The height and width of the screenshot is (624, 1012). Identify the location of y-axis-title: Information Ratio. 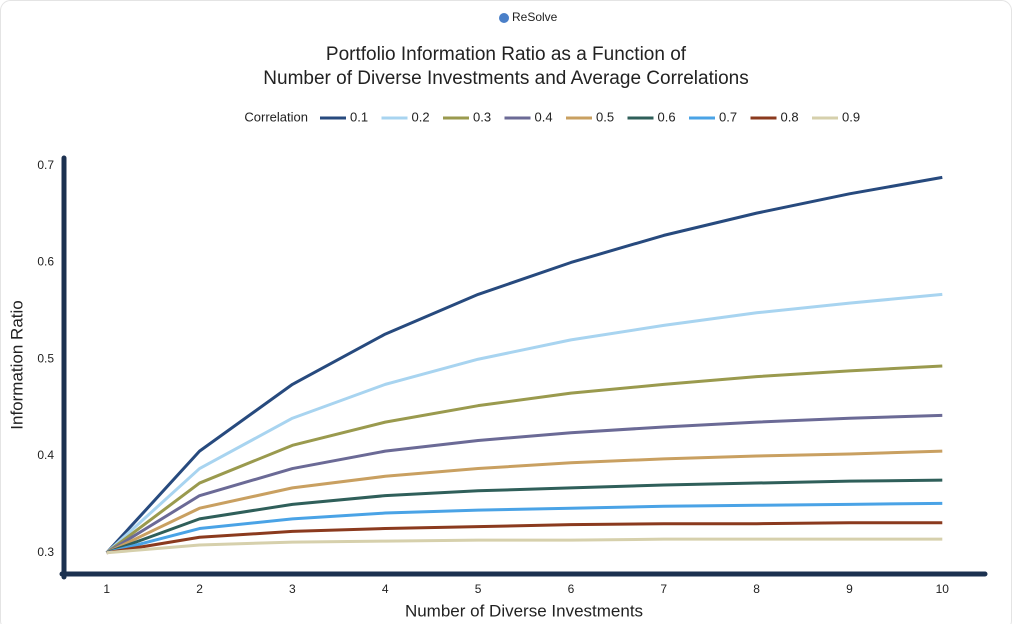
(16, 364).